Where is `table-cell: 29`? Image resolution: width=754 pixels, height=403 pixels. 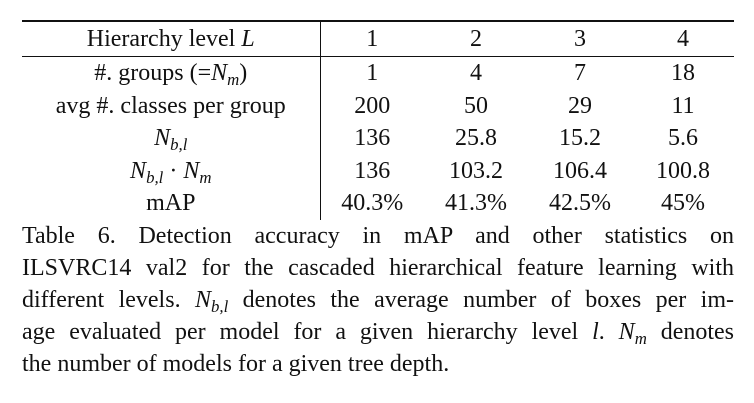
table-cell: 29 is located at coordinates (580, 105).